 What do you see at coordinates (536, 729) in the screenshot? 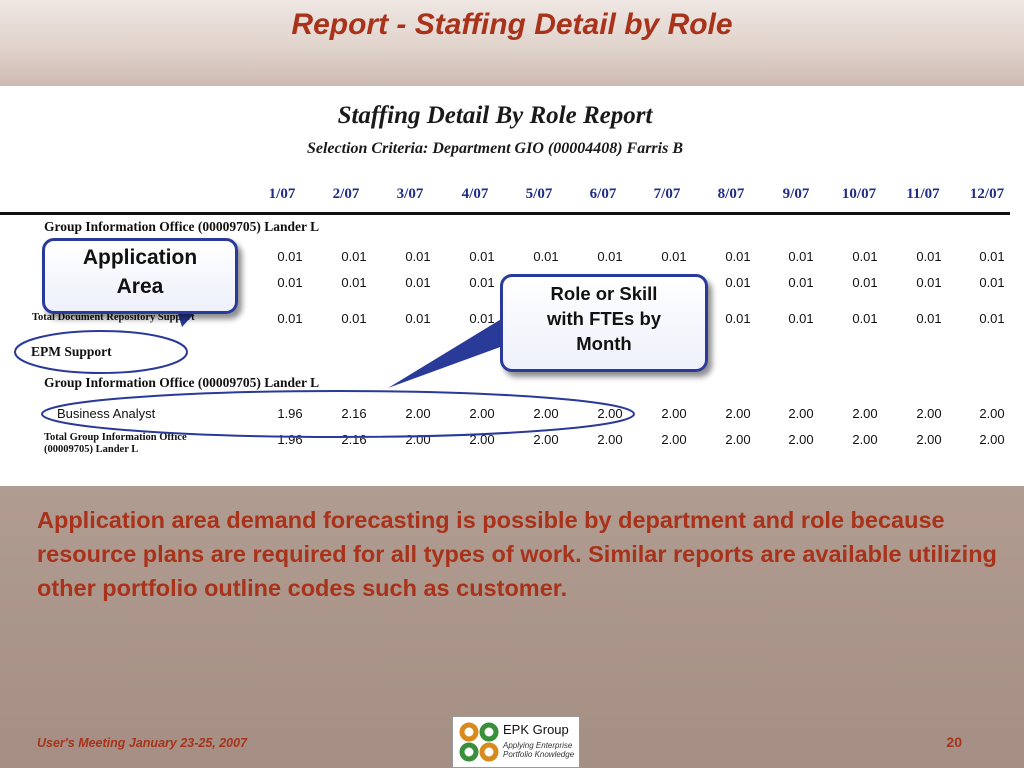
I see `logo-name: EPK Group` at bounding box center [536, 729].